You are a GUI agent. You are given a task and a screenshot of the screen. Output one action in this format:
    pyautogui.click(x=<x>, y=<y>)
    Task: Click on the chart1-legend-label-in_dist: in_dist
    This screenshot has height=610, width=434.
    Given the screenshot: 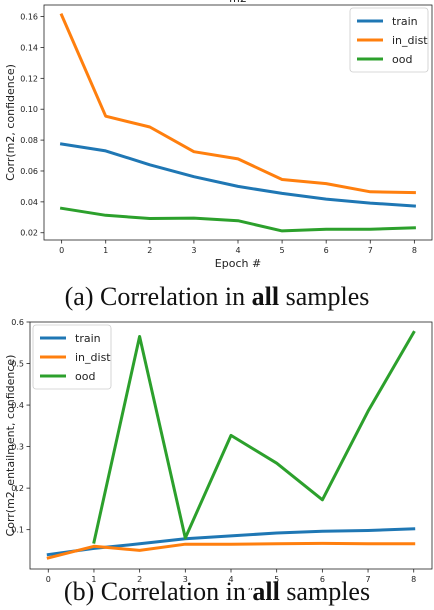 What is the action you would take?
    pyautogui.click(x=410, y=40)
    